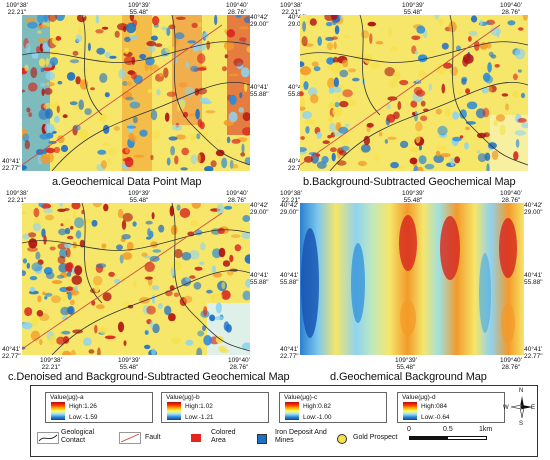  What do you see at coordinates (67, 397) in the screenshot?
I see `value-title-a: Value(μg)-a` at bounding box center [67, 397].